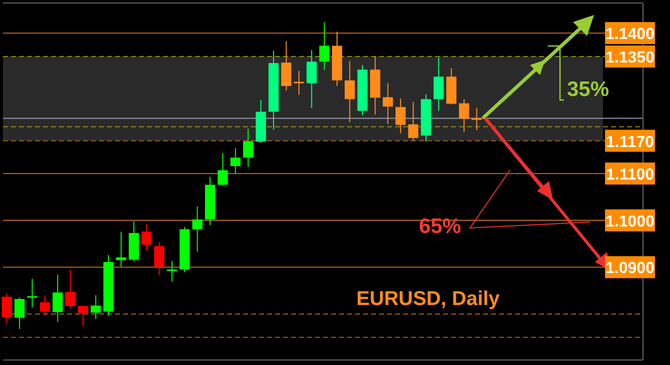  What do you see at coordinates (630, 269) in the screenshot?
I see `y-tick-label: 1.0900` at bounding box center [630, 269].